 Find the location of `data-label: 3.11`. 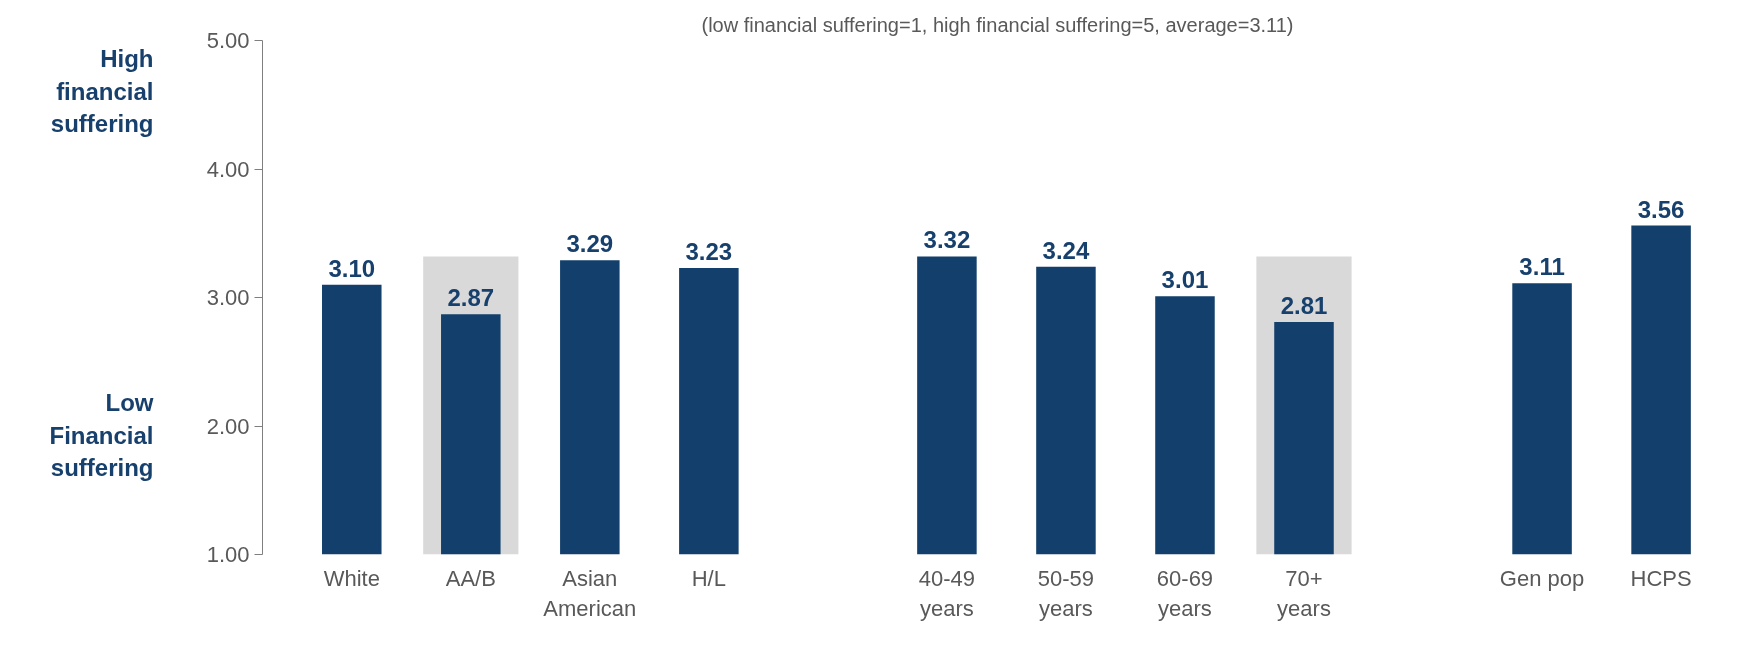

data-label: 3.11 is located at coordinates (1542, 267).